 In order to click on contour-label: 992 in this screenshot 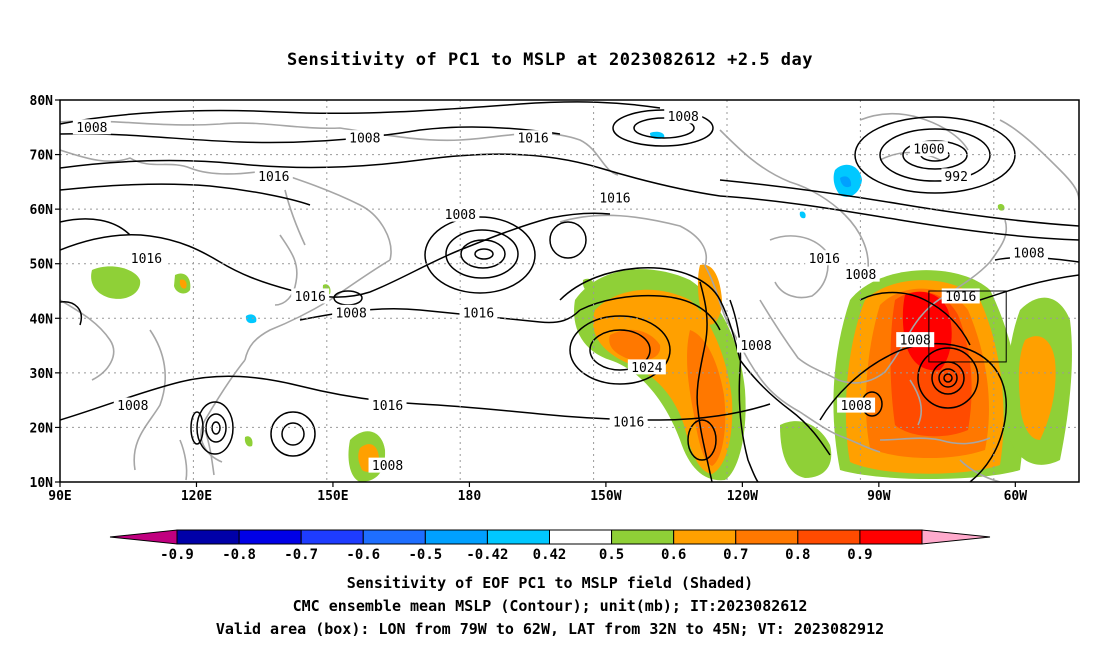, I will do `click(955, 177)`.